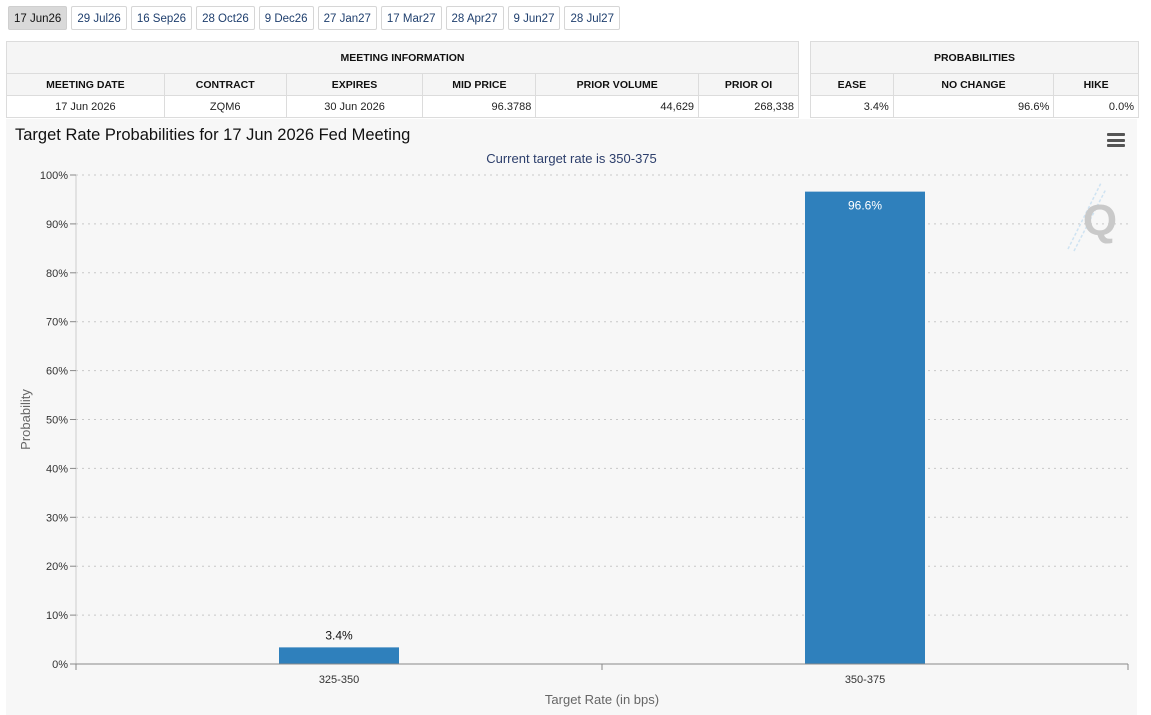 Image resolution: width=1151 pixels, height=715 pixels. I want to click on meeting-tab: 28 Jul27, so click(592, 18).